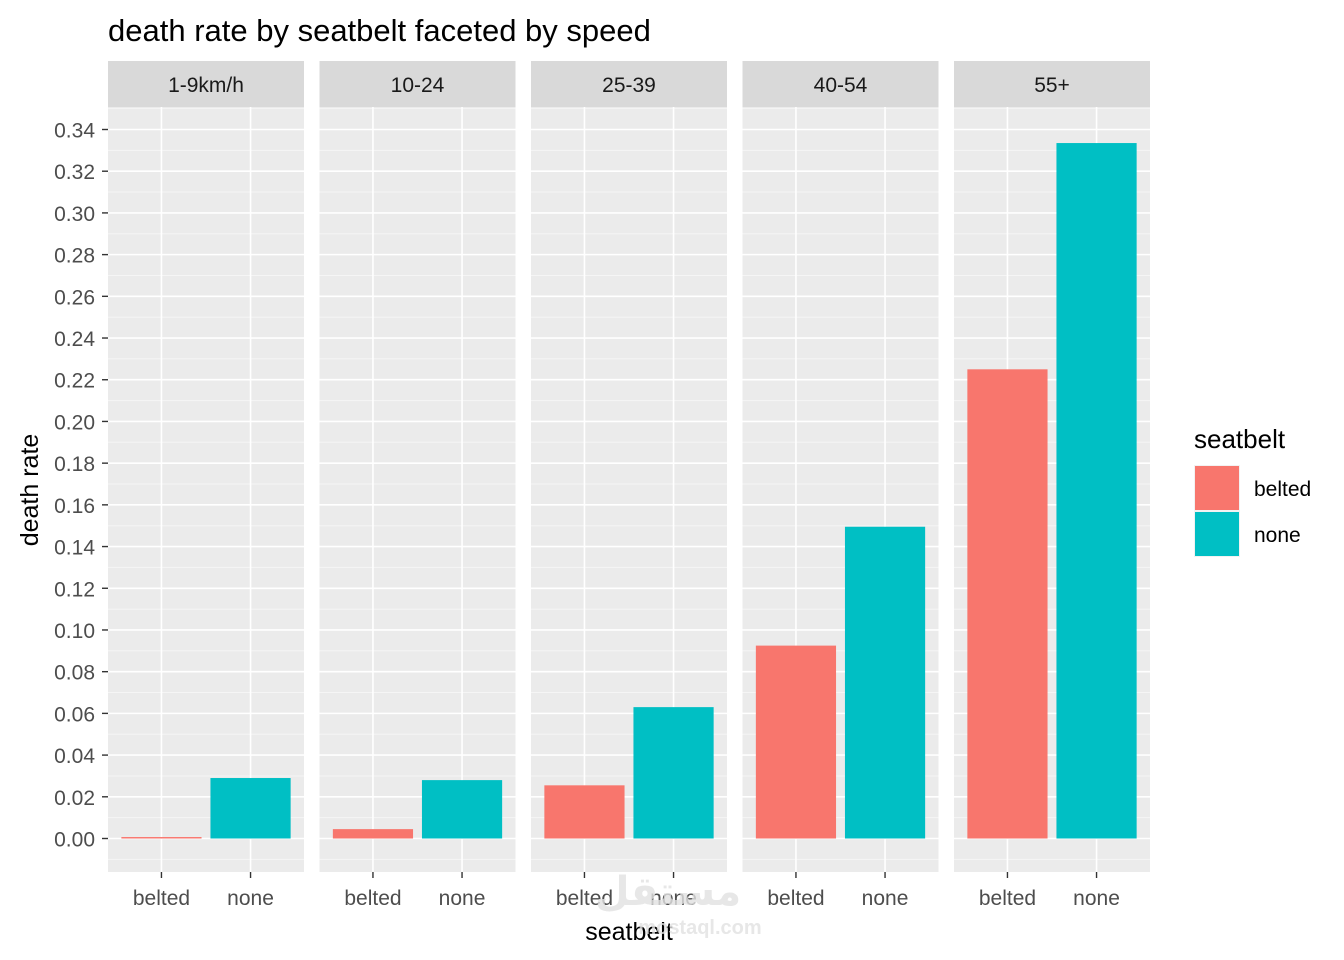  I want to click on facet-panel: belted none 40-54, so click(840, 485).